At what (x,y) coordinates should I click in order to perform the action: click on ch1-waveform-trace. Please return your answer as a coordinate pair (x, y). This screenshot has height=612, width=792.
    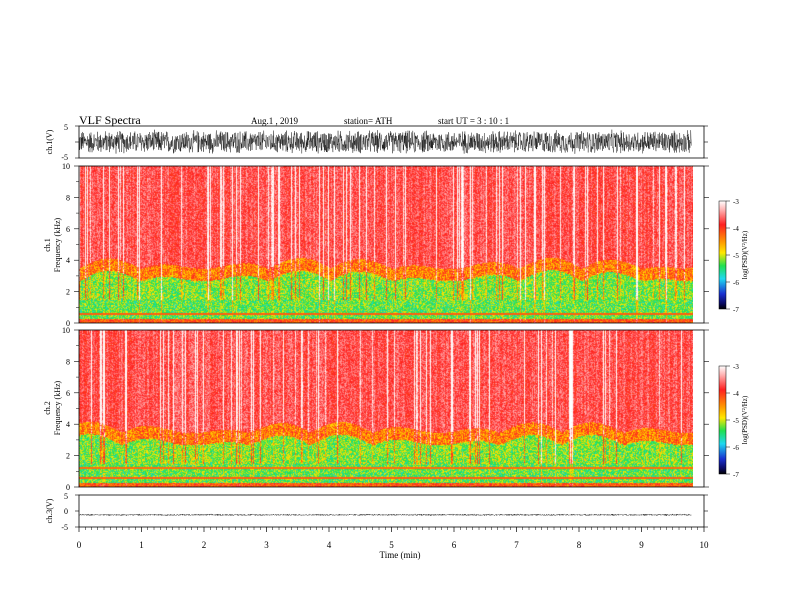
    Looking at the image, I should click on (385, 141).